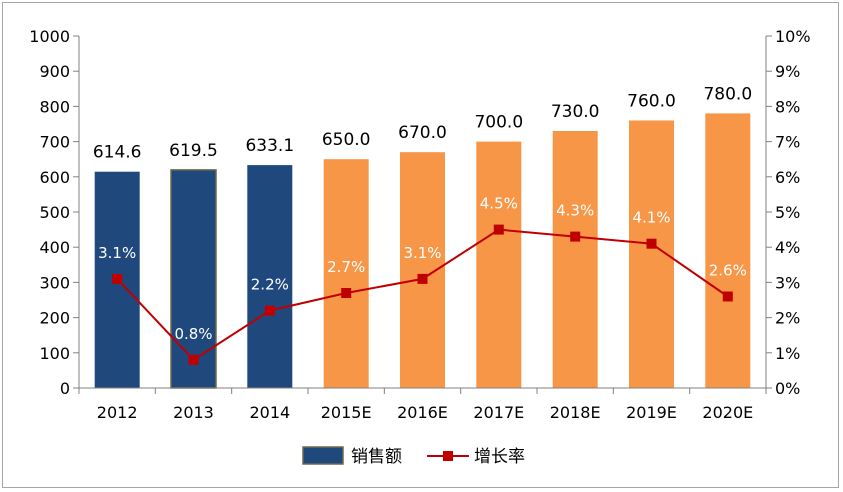  What do you see at coordinates (422, 270) in the screenshot?
I see `bar-2016e` at bounding box center [422, 270].